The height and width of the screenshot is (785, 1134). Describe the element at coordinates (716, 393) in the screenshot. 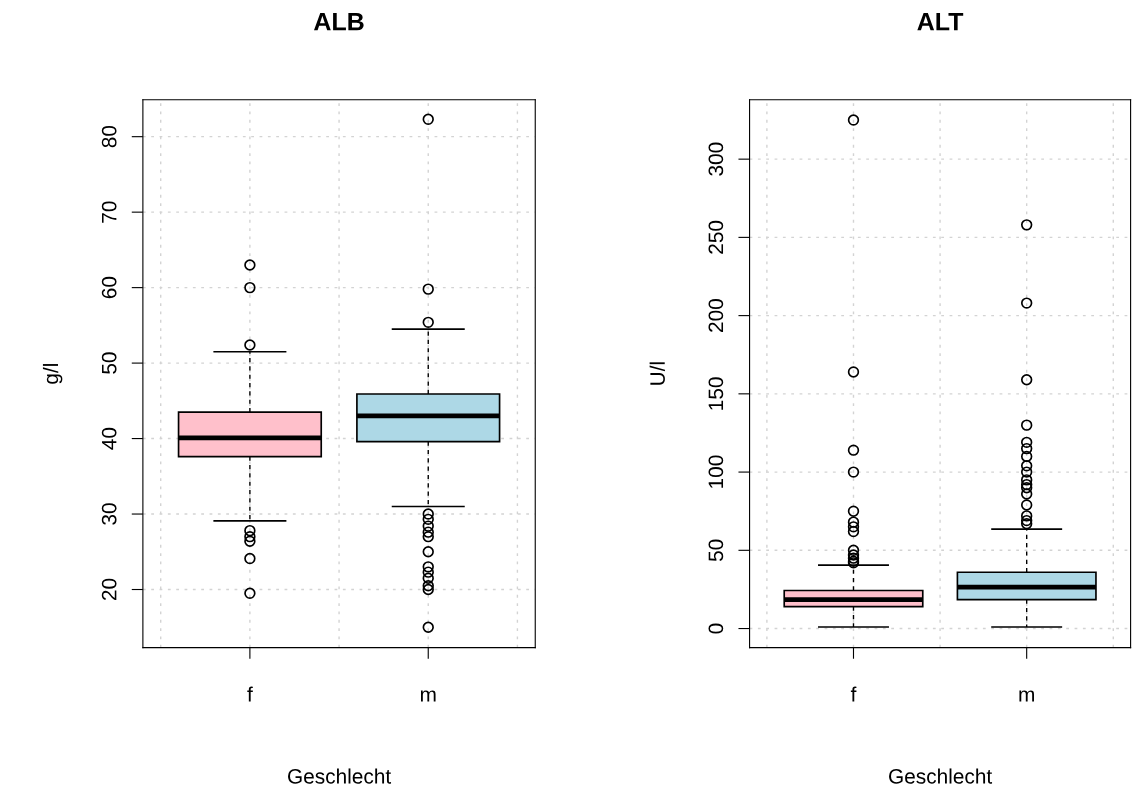

I see `y-tick-label: 150` at that location.